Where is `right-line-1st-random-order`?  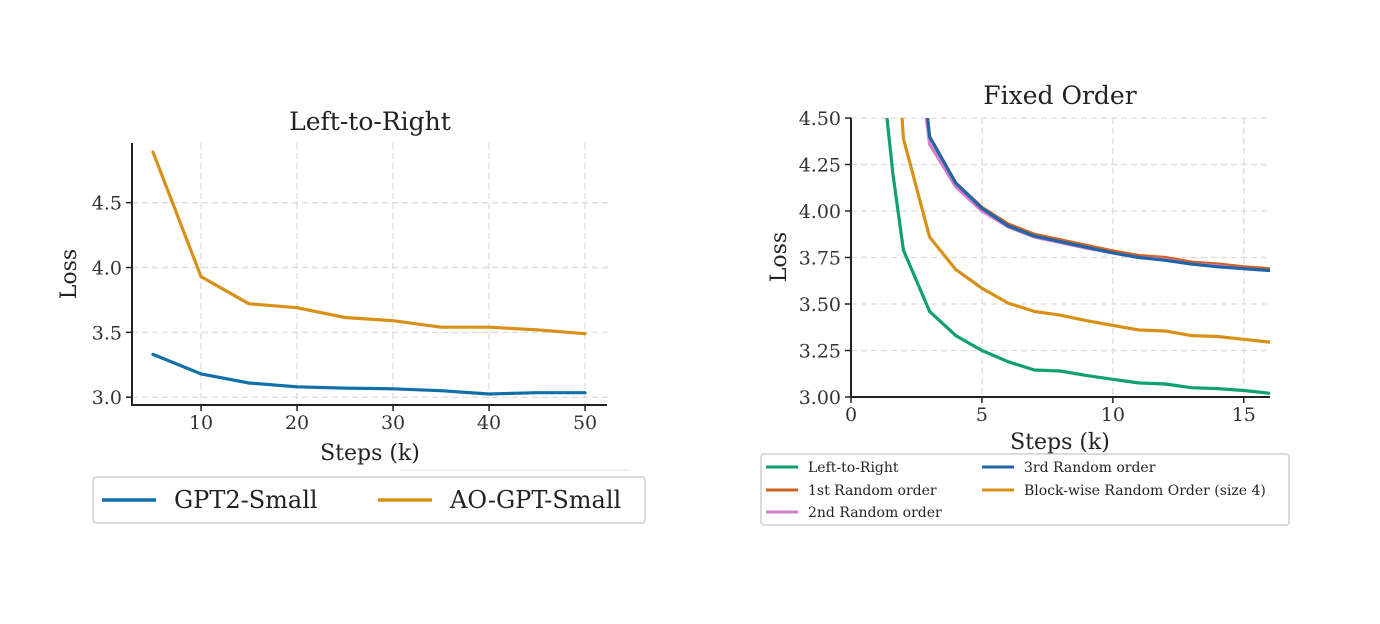
right-line-1st-random-order is located at coordinates (1097, 194).